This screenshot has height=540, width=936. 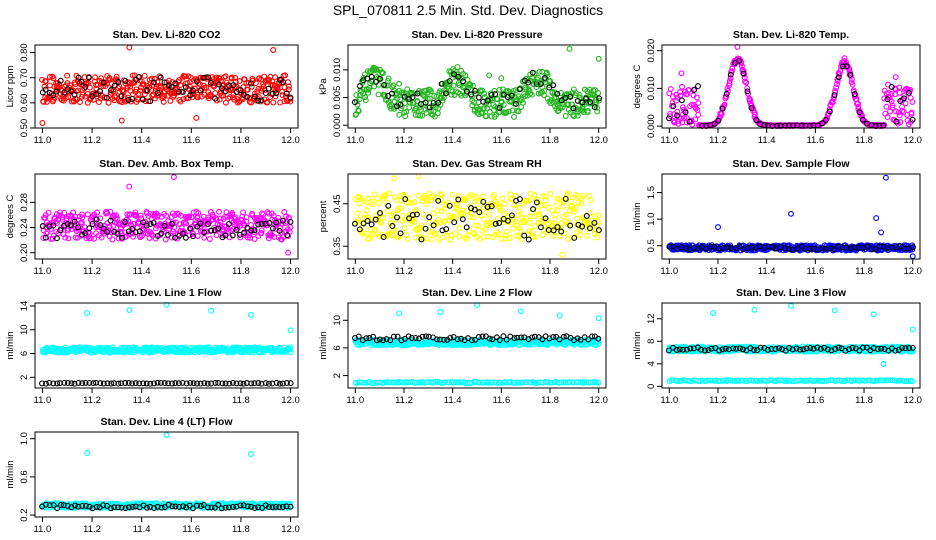 I want to click on y-tick-label: 0.010, so click(x=337, y=70).